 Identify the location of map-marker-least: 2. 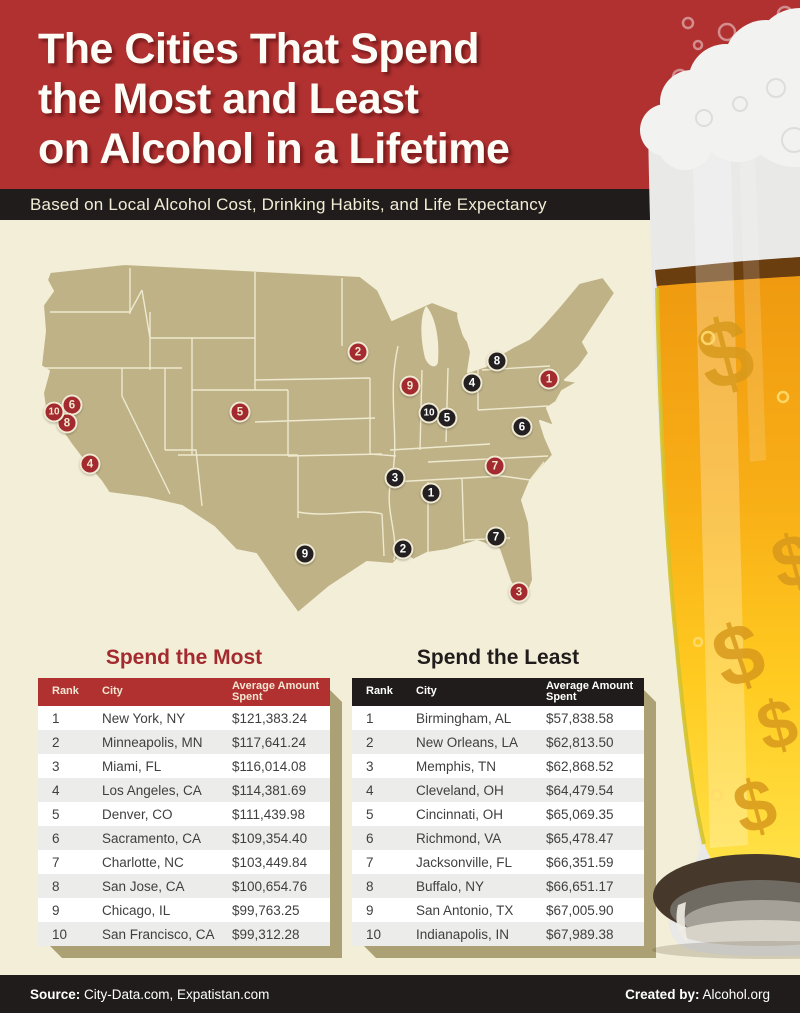
(403, 549).